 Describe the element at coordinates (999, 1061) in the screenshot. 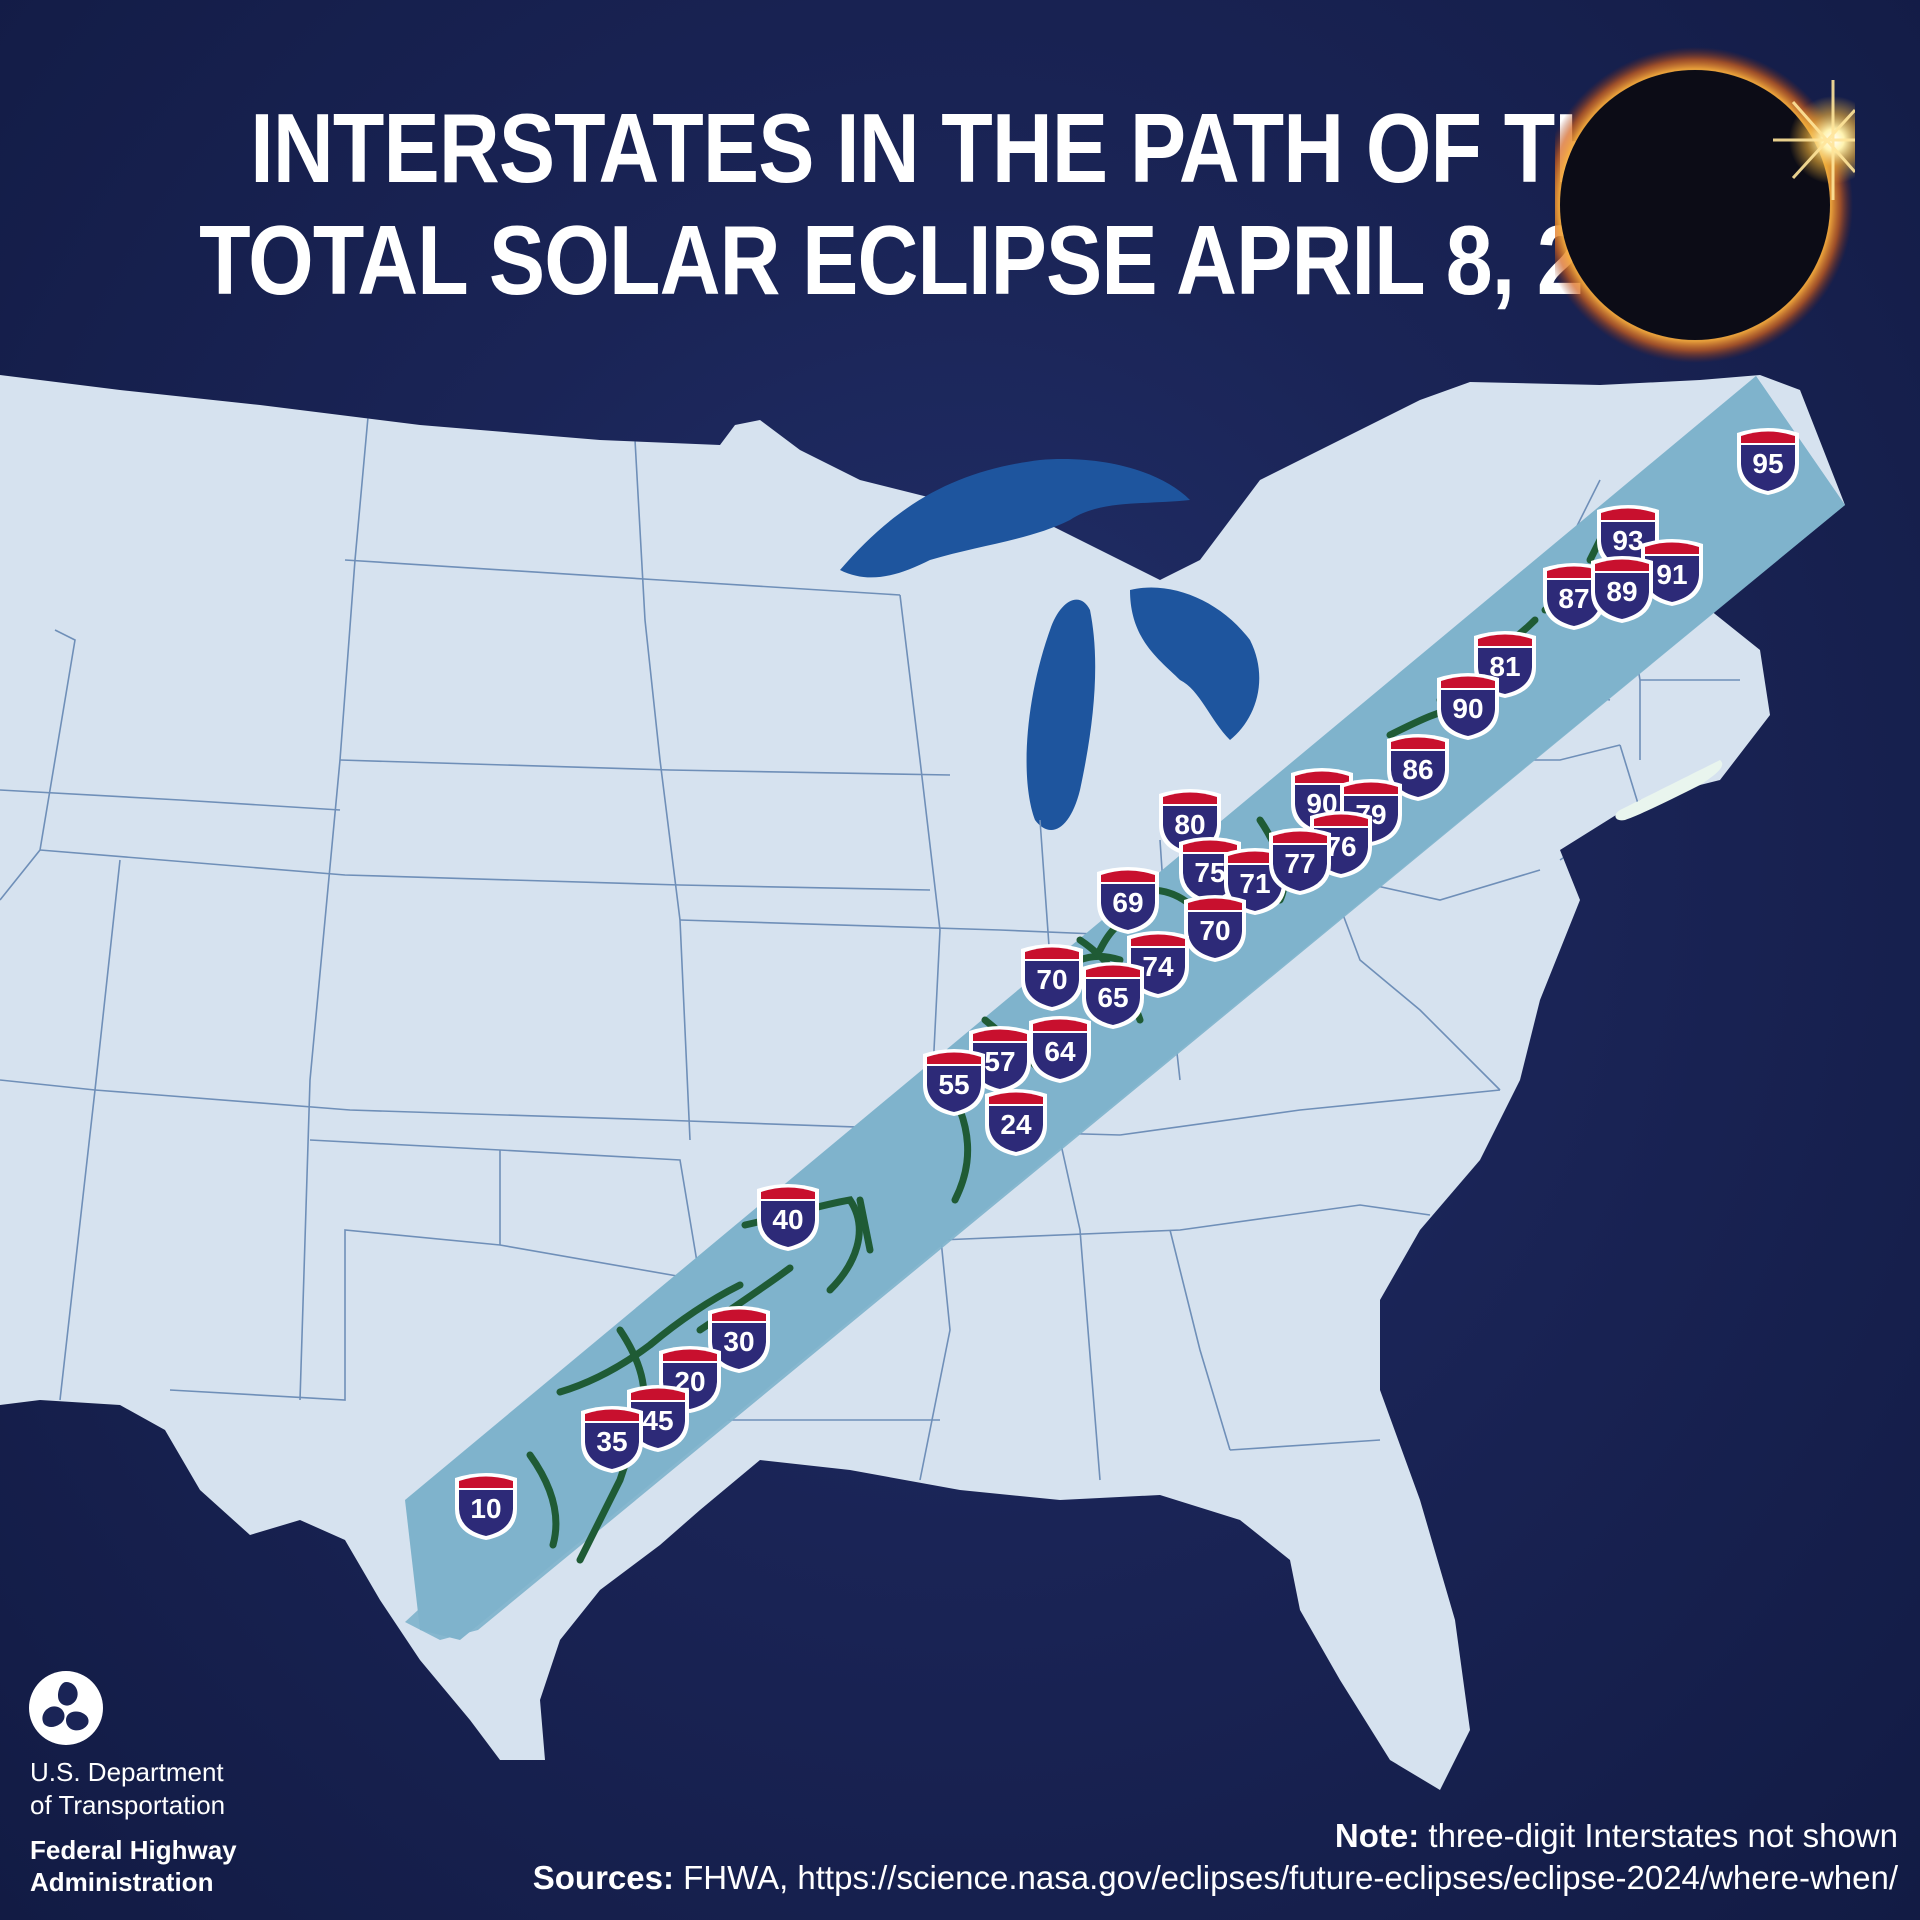

I see `interstate-number: 57` at that location.